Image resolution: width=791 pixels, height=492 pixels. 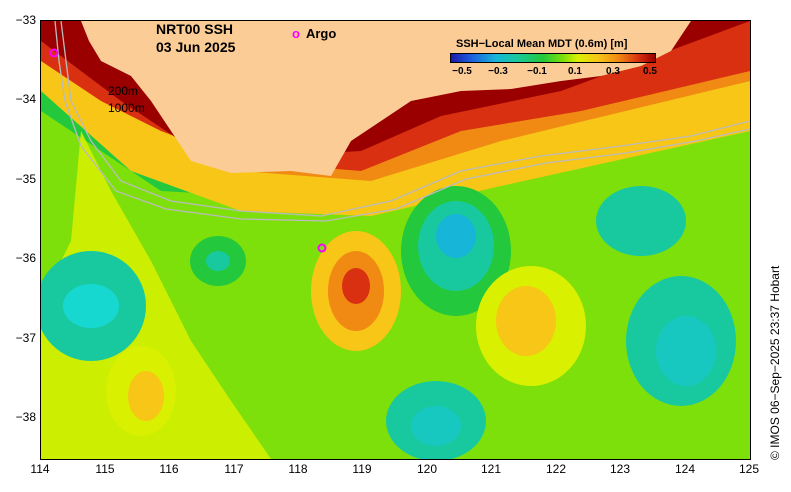 I want to click on eddy-anticyclonic-east-core, so click(x=526, y=321).